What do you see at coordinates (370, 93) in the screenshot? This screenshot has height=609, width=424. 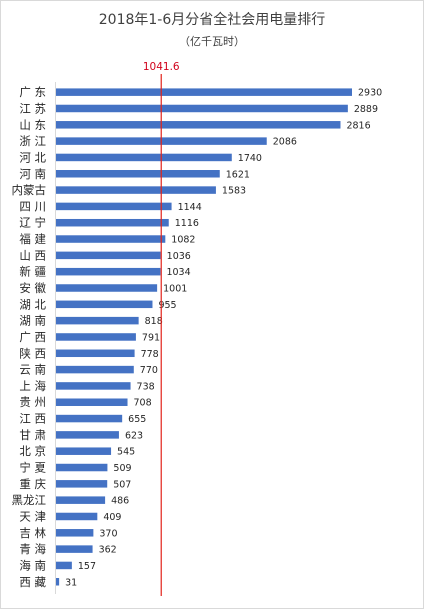 I see `data-label: 2930` at bounding box center [370, 93].